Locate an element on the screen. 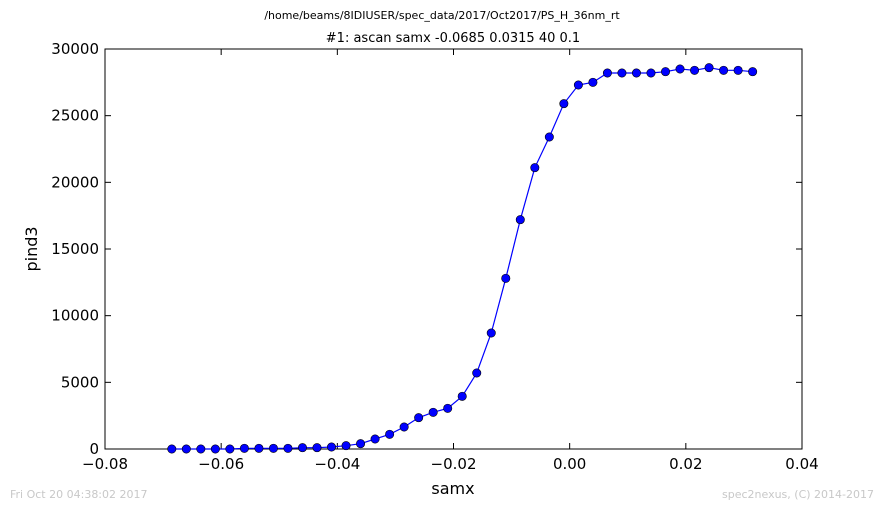  y-tick-label: 5000 is located at coordinates (80, 382).